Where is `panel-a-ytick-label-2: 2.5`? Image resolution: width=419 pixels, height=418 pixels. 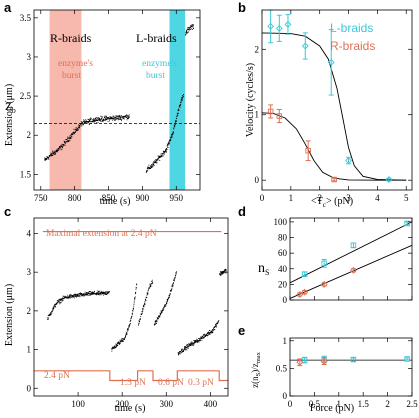 panel-a-ytick-label-2: 2.5 is located at coordinates (26, 96).